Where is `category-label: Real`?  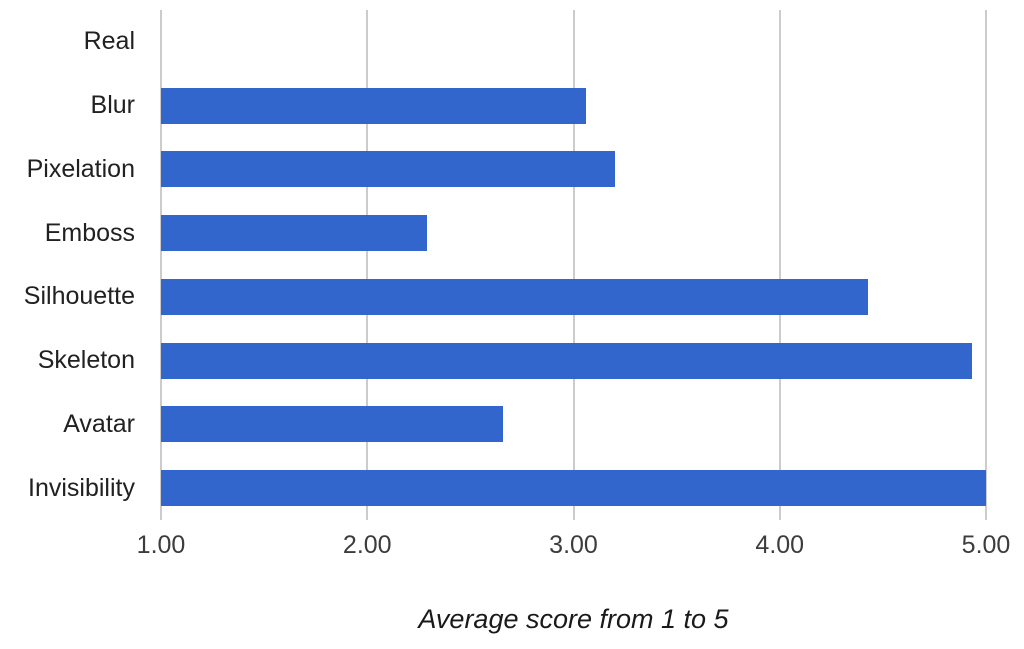 category-label: Real is located at coordinates (109, 41).